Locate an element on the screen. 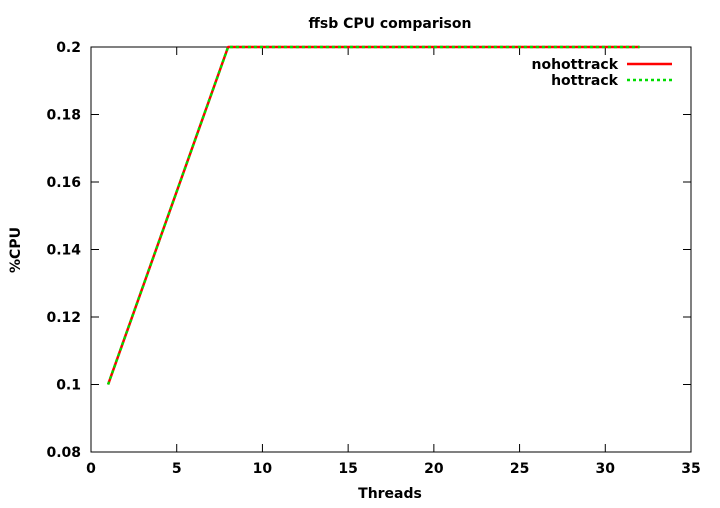 Image resolution: width=720 pixels, height=508 pixels. x-tick-label: 30 is located at coordinates (606, 469).